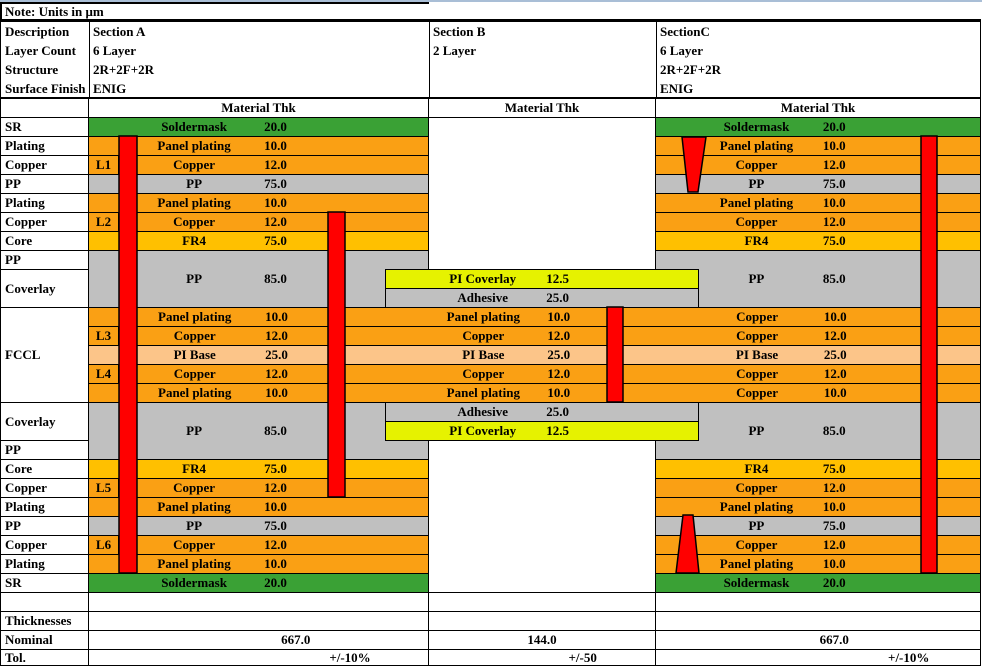 This screenshot has height=666, width=982. Describe the element at coordinates (44, 469) in the screenshot. I see `row-label-core-12: Core` at that location.